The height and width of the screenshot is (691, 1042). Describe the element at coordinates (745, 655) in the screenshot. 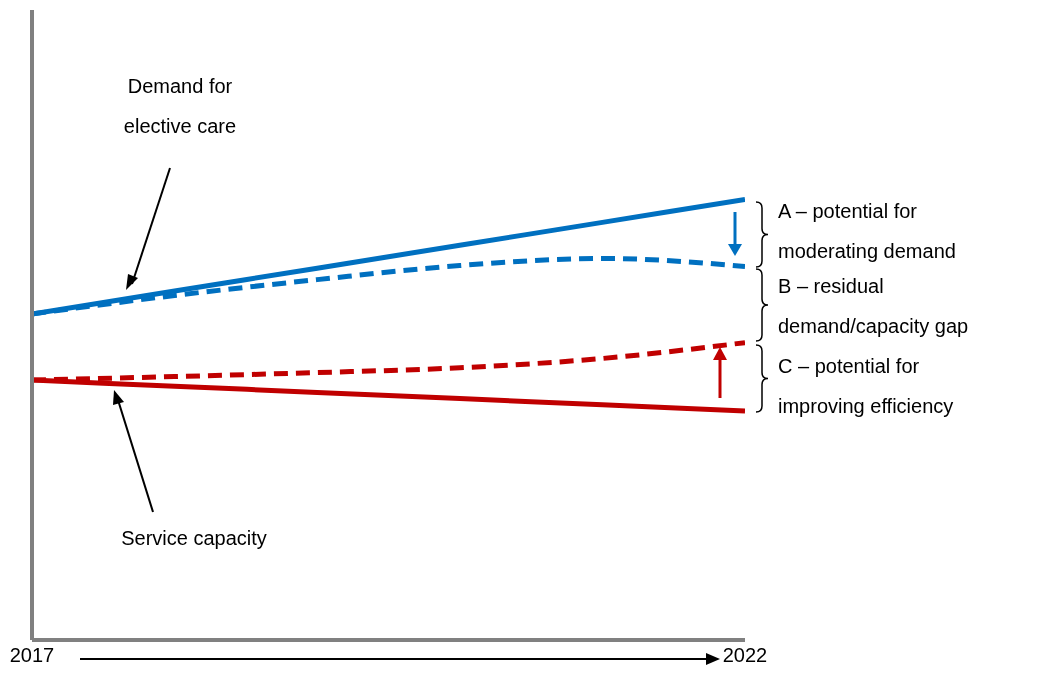

I see `x-tick-label: 2022` at that location.